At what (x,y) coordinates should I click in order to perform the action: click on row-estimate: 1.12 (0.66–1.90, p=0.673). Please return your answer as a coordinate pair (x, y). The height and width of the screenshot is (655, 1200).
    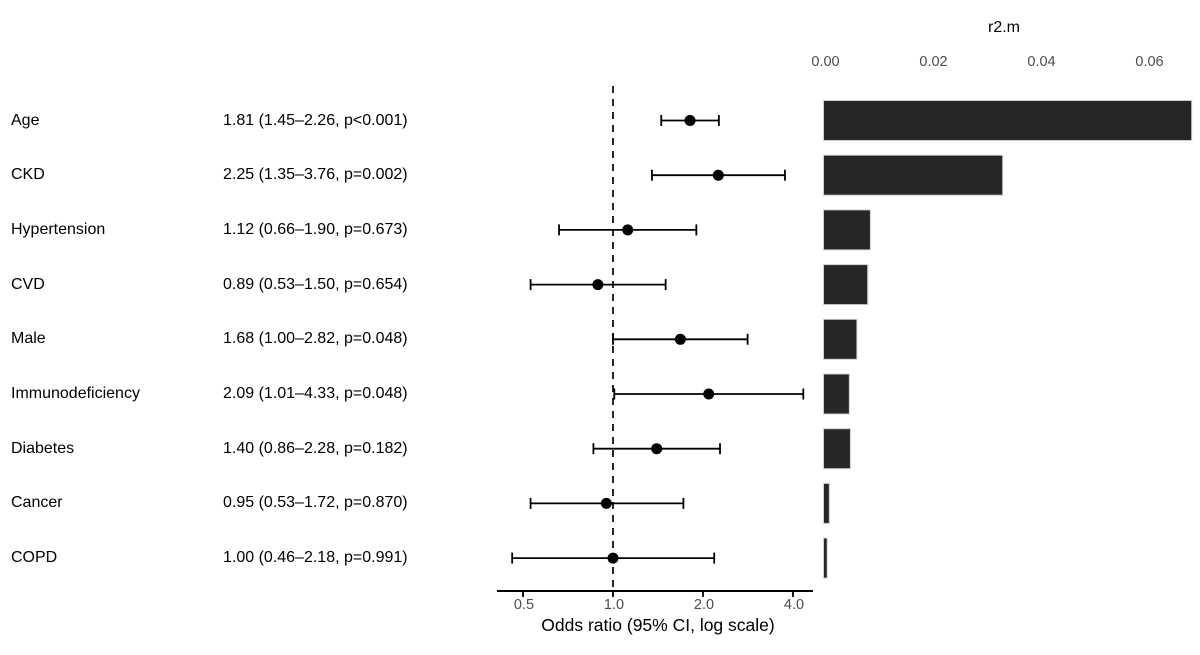
    Looking at the image, I should click on (315, 229).